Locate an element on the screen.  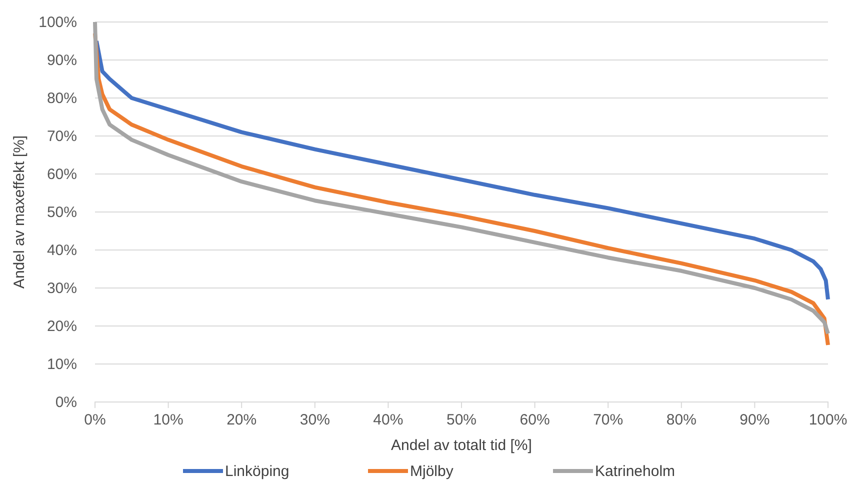
y-tick-label: 80% is located at coordinates (61, 98).